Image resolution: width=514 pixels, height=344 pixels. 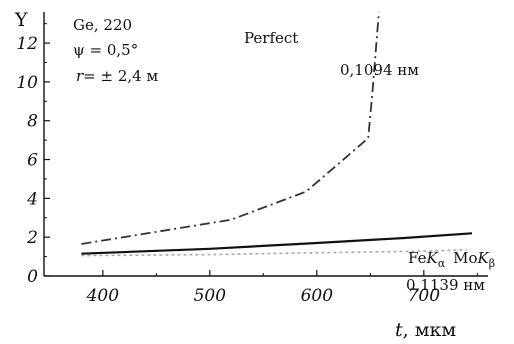 What do you see at coordinates (32, 161) in the screenshot?
I see `y-tick-label: 6` at bounding box center [32, 161].